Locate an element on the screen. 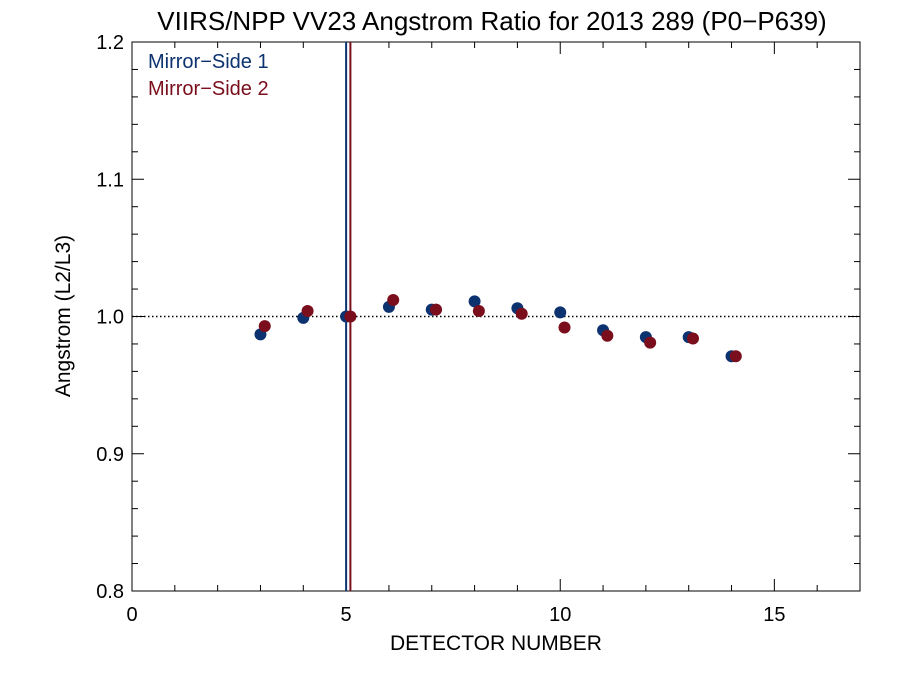 The image size is (900, 675). legend-entry-mirror-side-1: Mirror−Side 1 is located at coordinates (208, 62).